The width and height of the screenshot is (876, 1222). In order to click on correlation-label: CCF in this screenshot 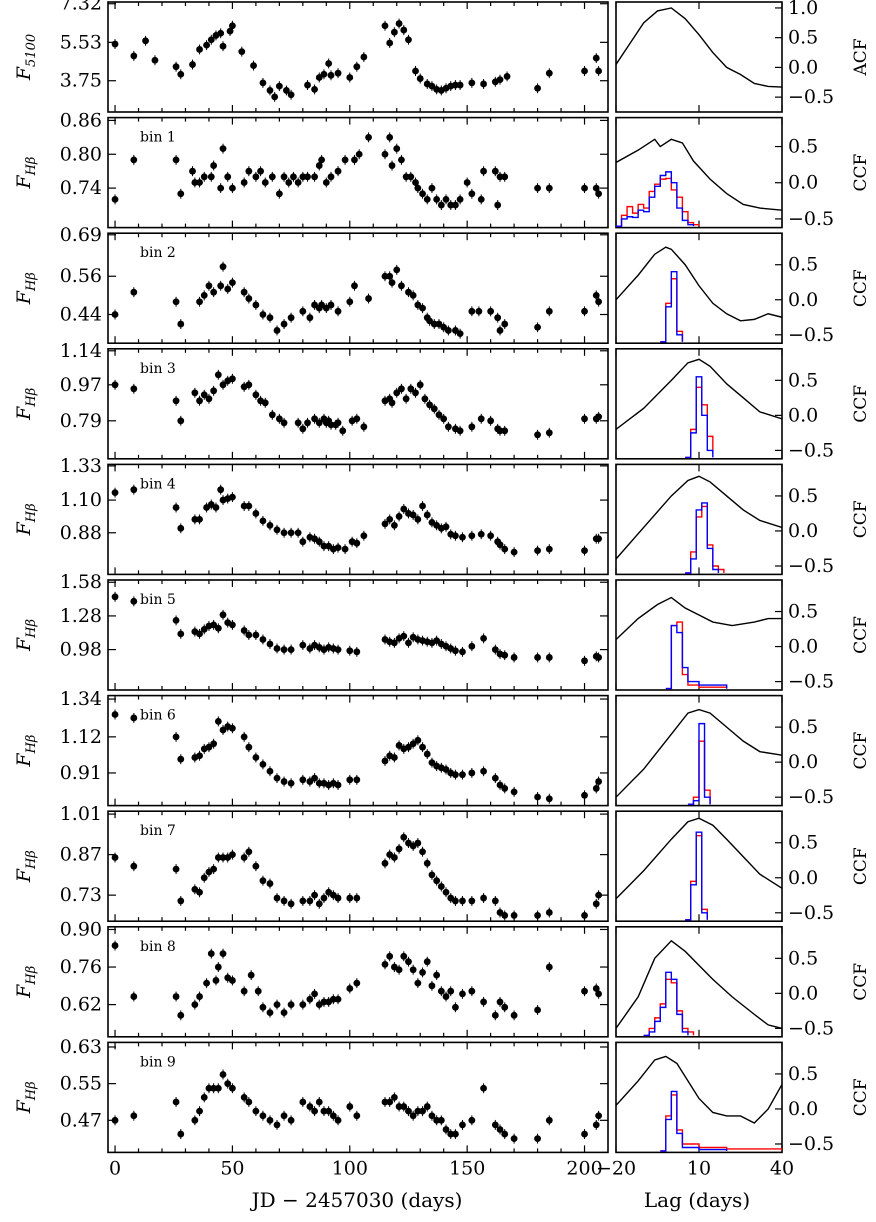, I will do `click(861, 172)`.